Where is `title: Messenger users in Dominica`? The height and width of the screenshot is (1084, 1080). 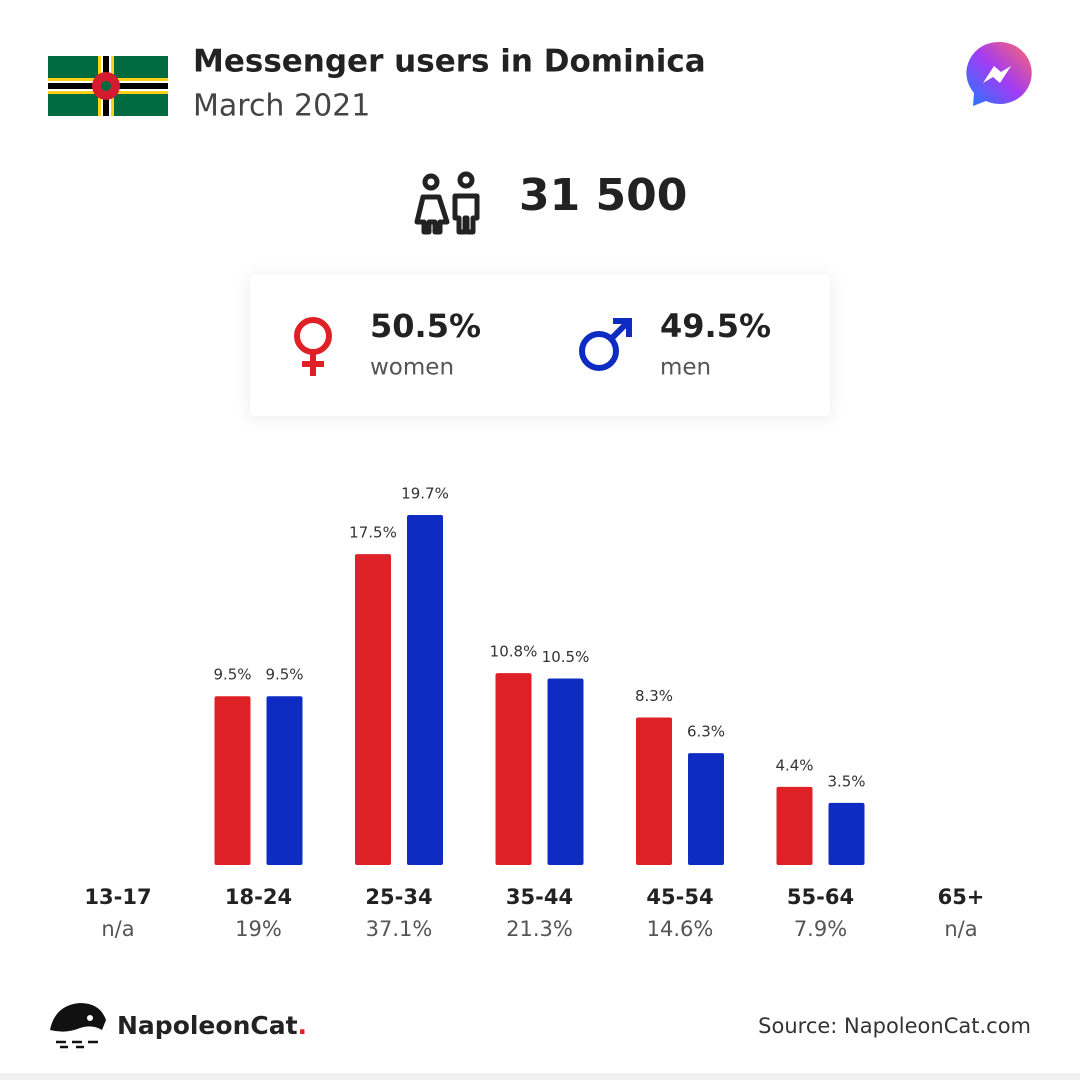 title: Messenger users in Dominica is located at coordinates (449, 62).